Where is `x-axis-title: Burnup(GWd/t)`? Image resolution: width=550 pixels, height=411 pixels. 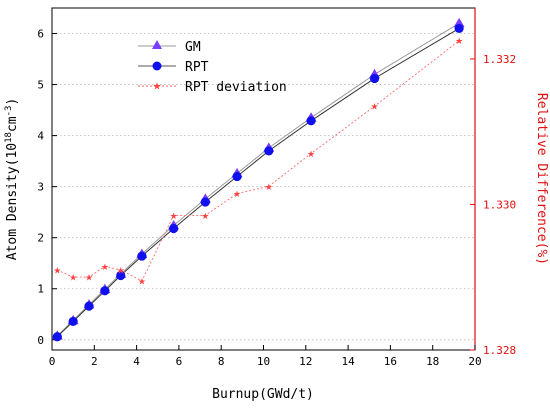 x-axis-title: Burnup(GWd/t) is located at coordinates (263, 394).